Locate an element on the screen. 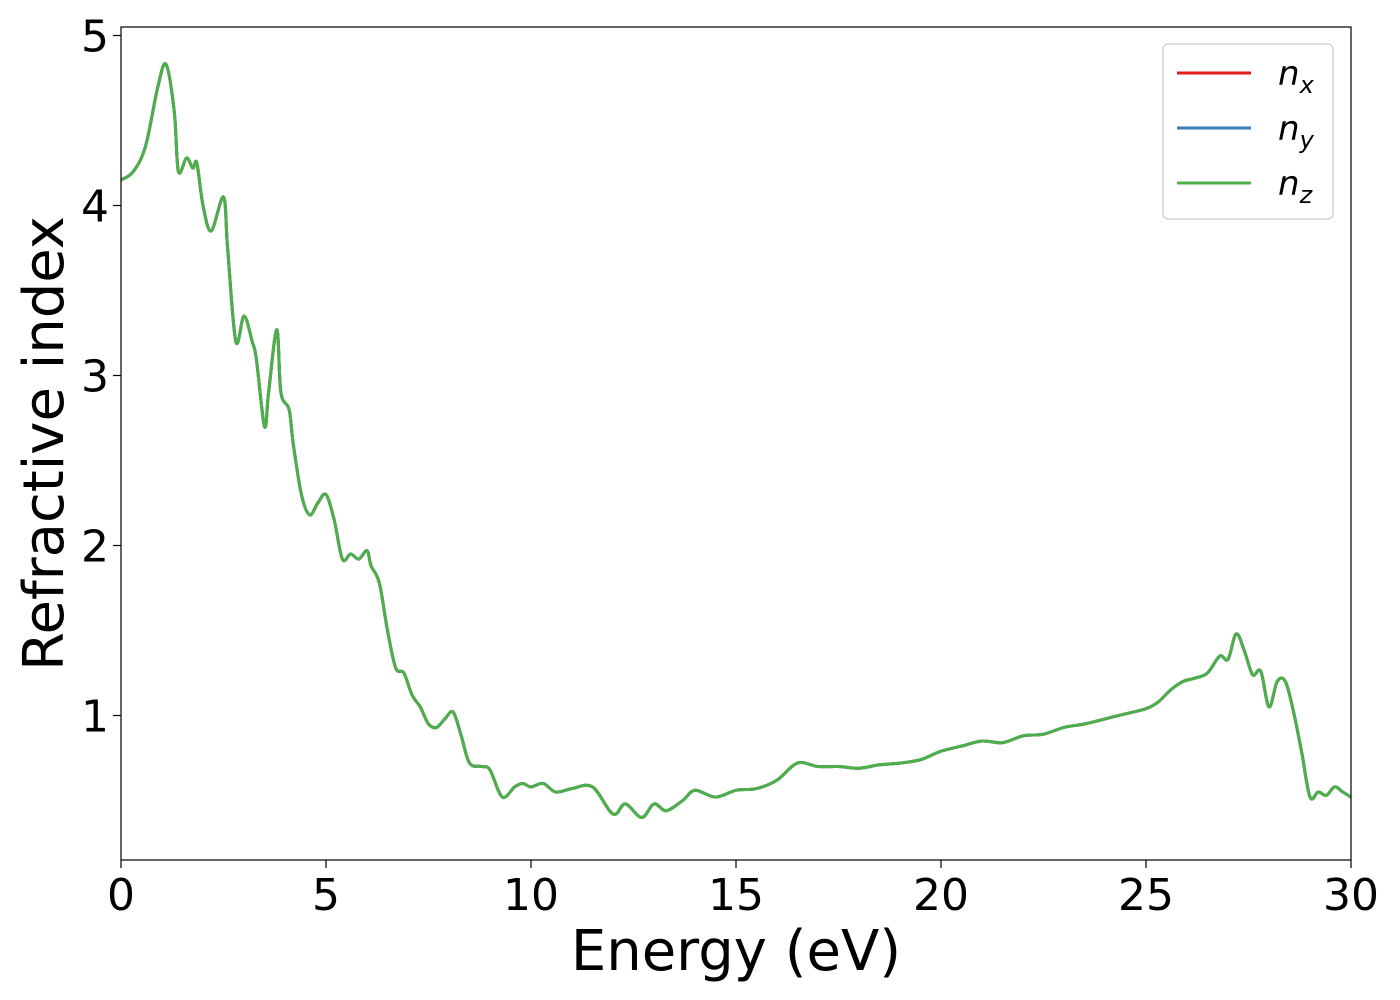 The image size is (1400, 1000). x-axis-ticks: 0 5 10 15 20 25 30 is located at coordinates (743, 890).